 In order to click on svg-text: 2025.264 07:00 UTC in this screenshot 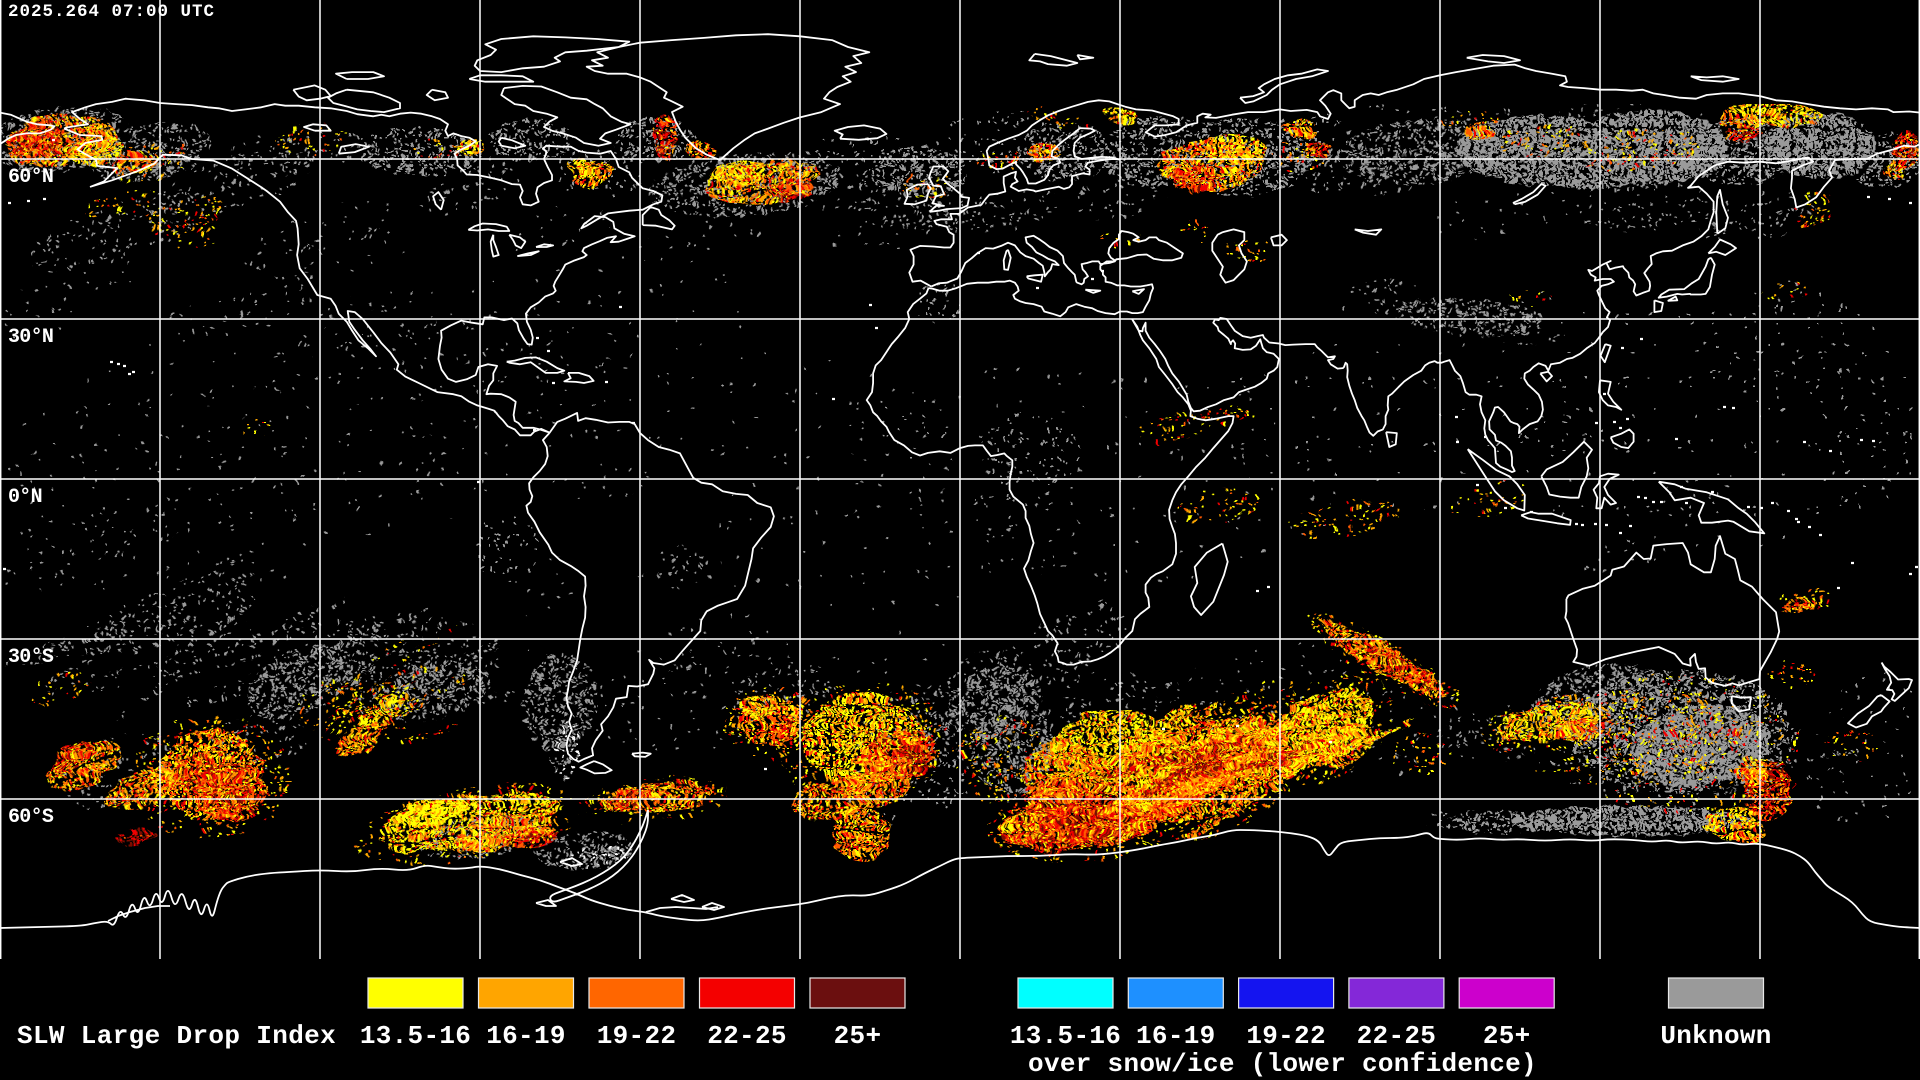, I will do `click(111, 12)`.